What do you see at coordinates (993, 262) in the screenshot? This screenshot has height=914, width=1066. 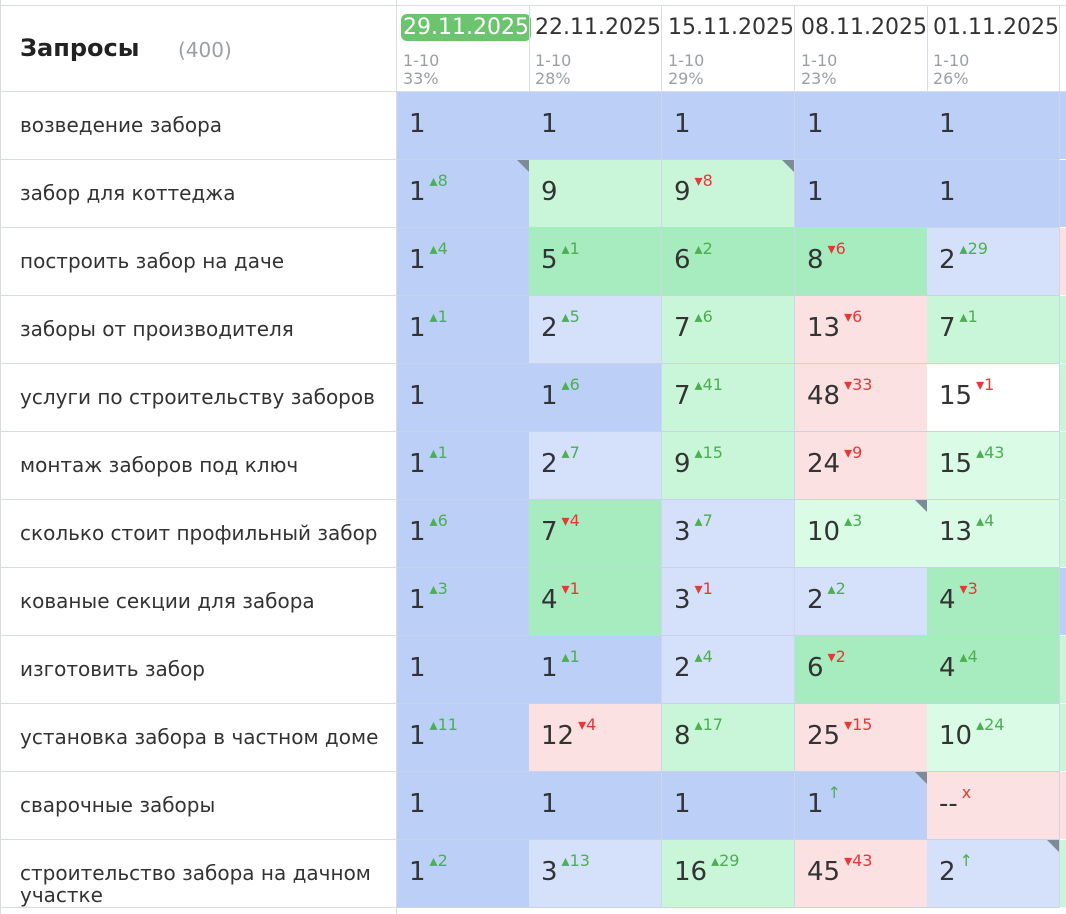 I see `position-cell: 2 ▴29` at bounding box center [993, 262].